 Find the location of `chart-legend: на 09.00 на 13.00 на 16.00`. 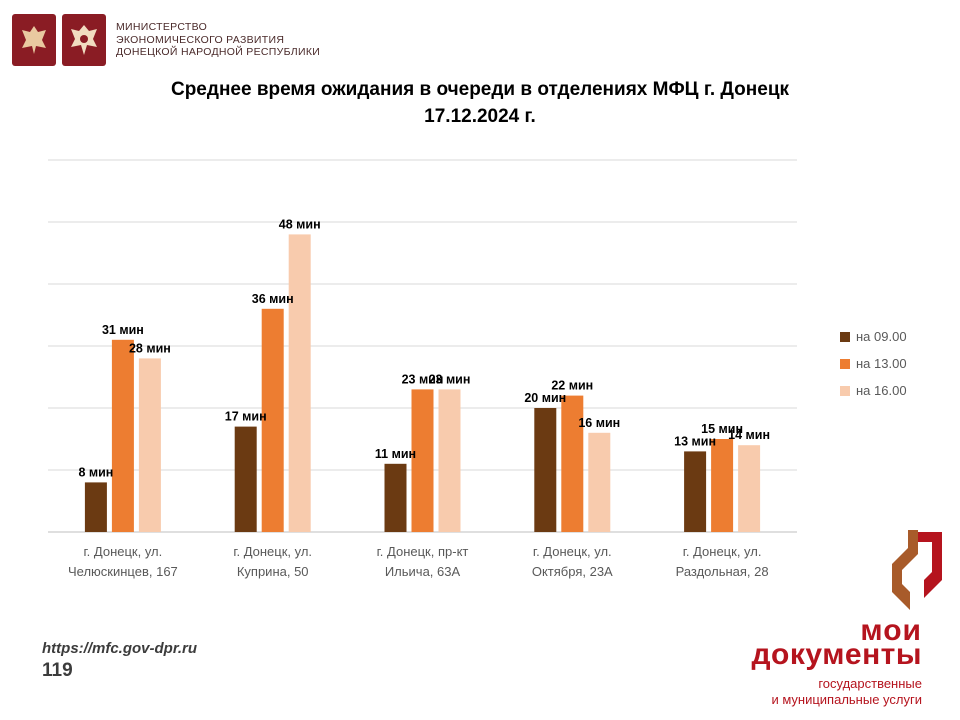

chart-legend: на 09.00 на 13.00 на 16.00 is located at coordinates (873, 363).